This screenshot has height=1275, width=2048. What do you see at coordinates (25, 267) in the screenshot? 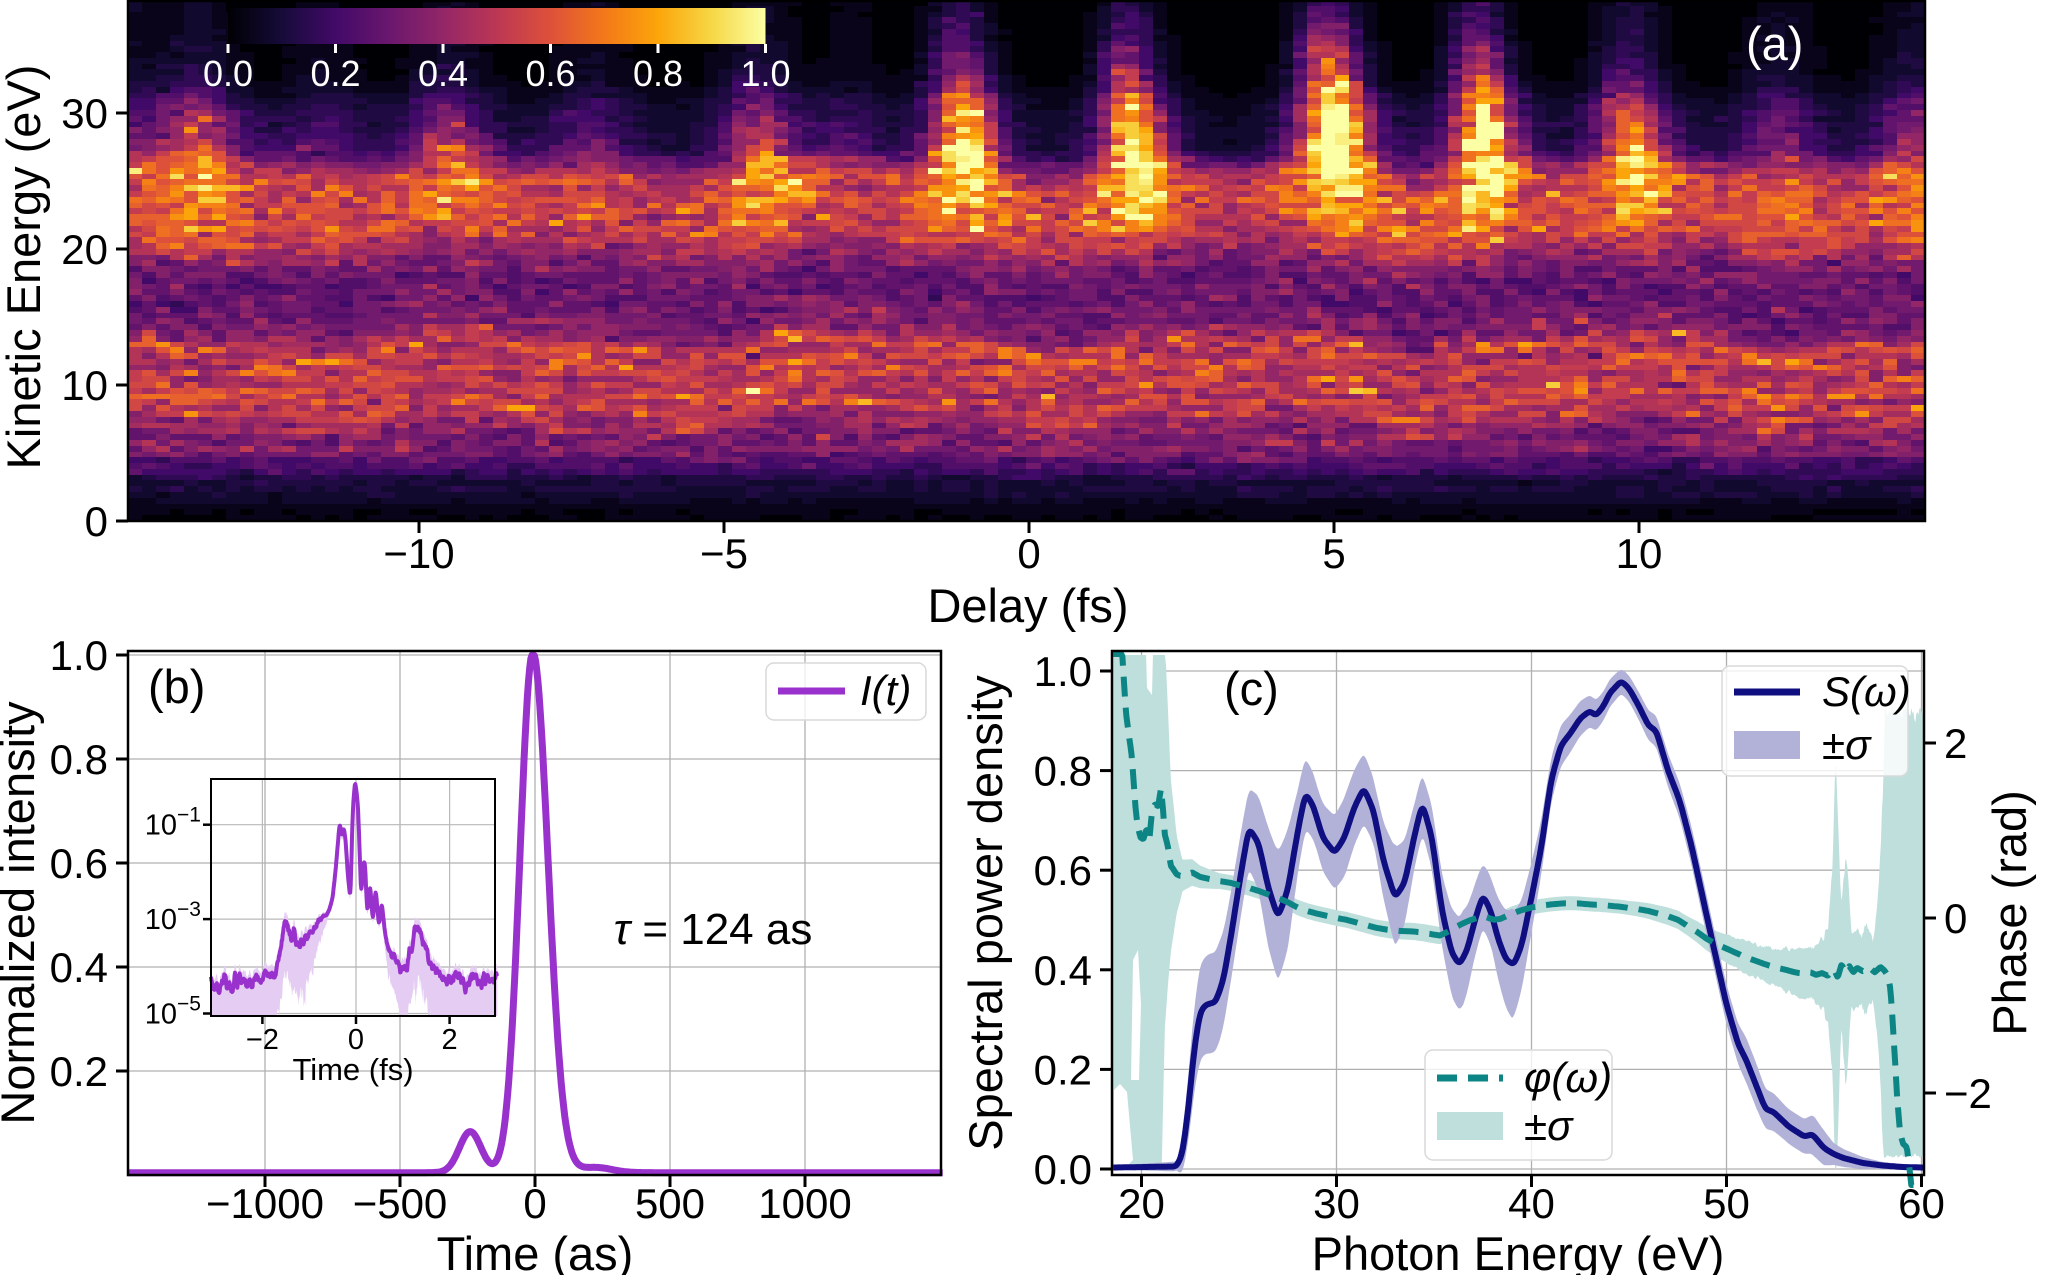
I see `svg-text: Kinetic Energy (eV)` at bounding box center [25, 267].